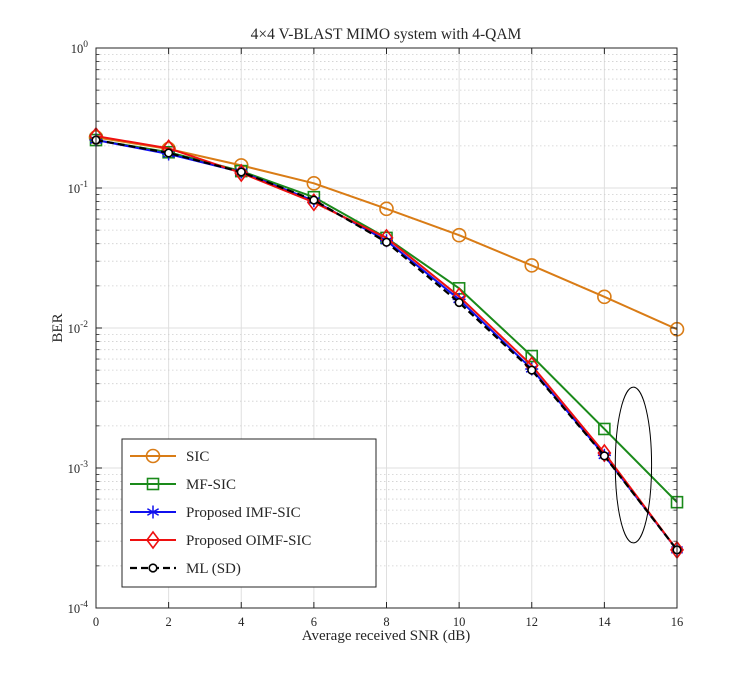 The width and height of the screenshot is (747, 685). I want to click on chart-title: 4×4 V-BLAST MIMO system with 4-QAM, so click(386, 34).